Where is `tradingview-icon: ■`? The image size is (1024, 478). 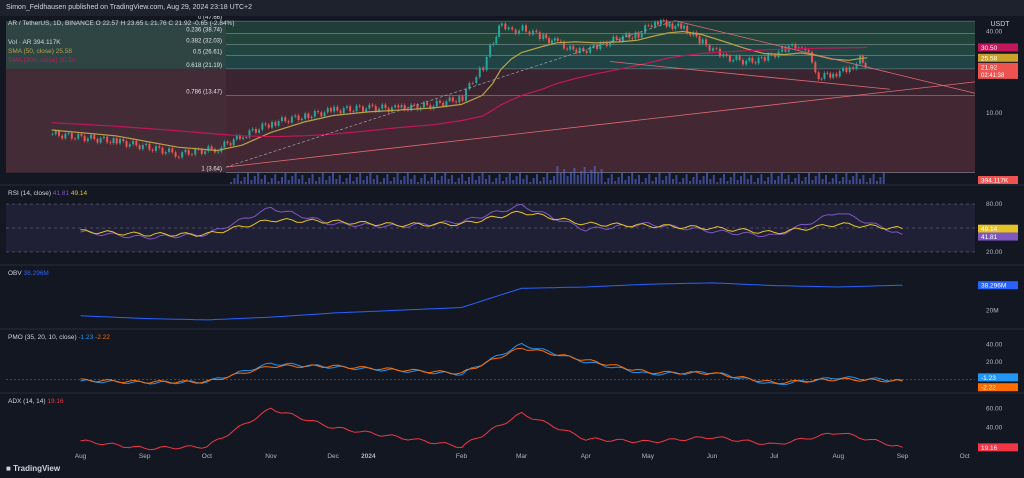
tradingview-icon: ■ is located at coordinates (8, 468).